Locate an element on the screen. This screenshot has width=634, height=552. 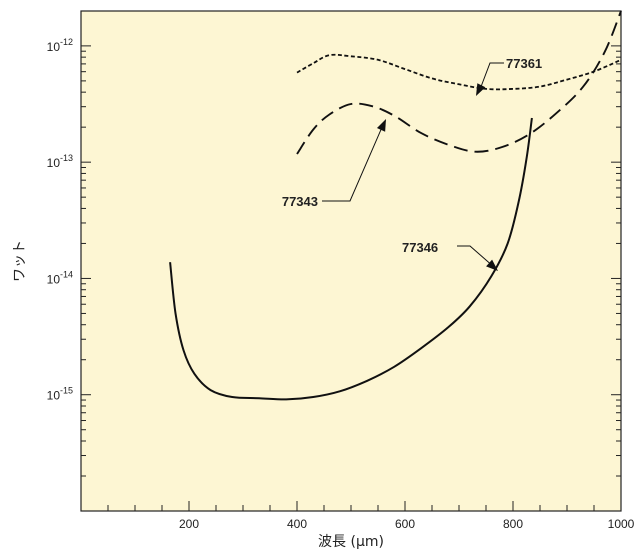
y-tick-label-exp: -12 is located at coordinates (66, 42).